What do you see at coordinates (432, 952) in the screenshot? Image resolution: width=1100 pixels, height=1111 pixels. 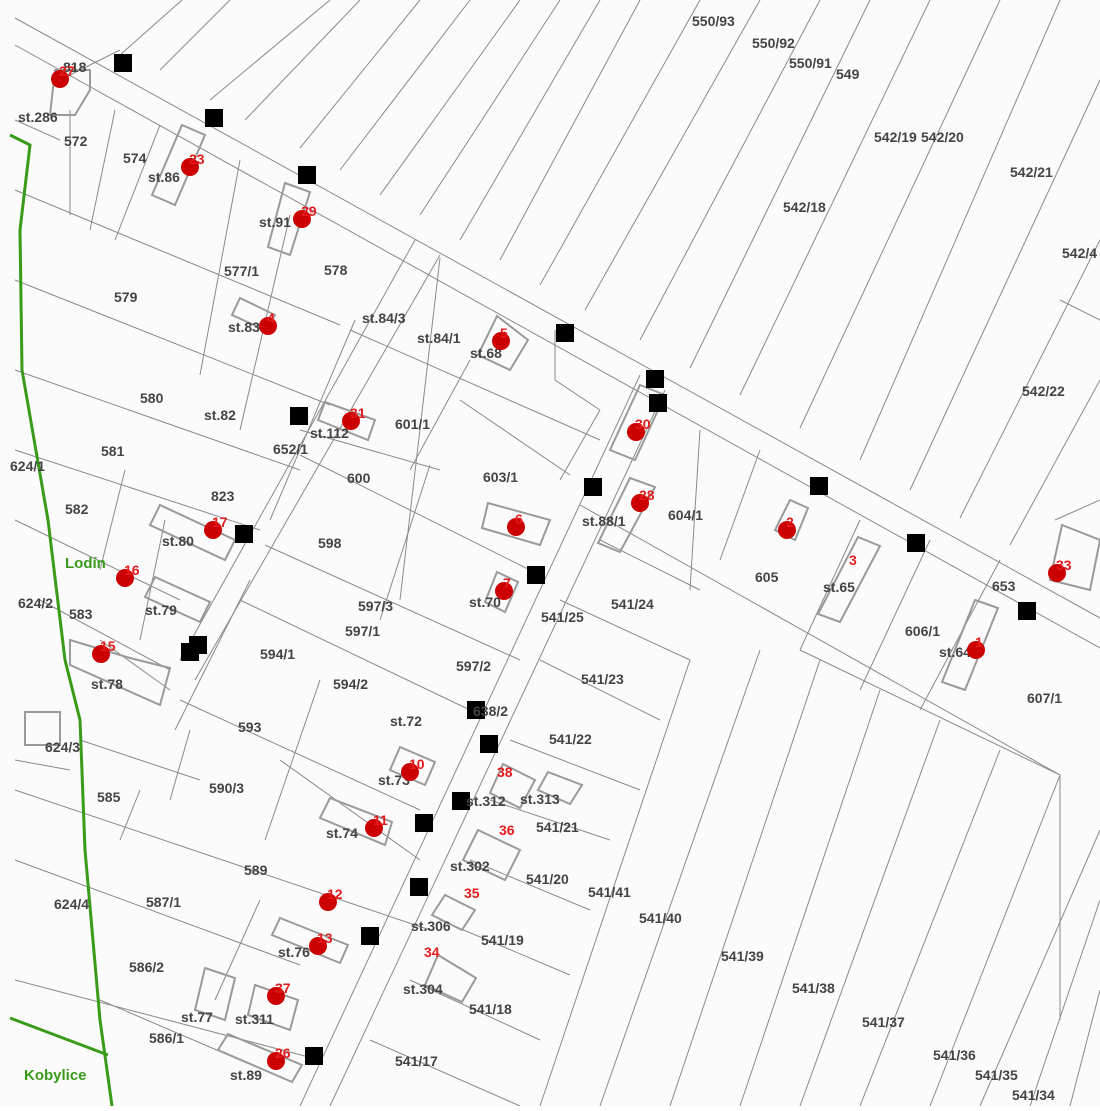 I see `house-marker: 34` at bounding box center [432, 952].